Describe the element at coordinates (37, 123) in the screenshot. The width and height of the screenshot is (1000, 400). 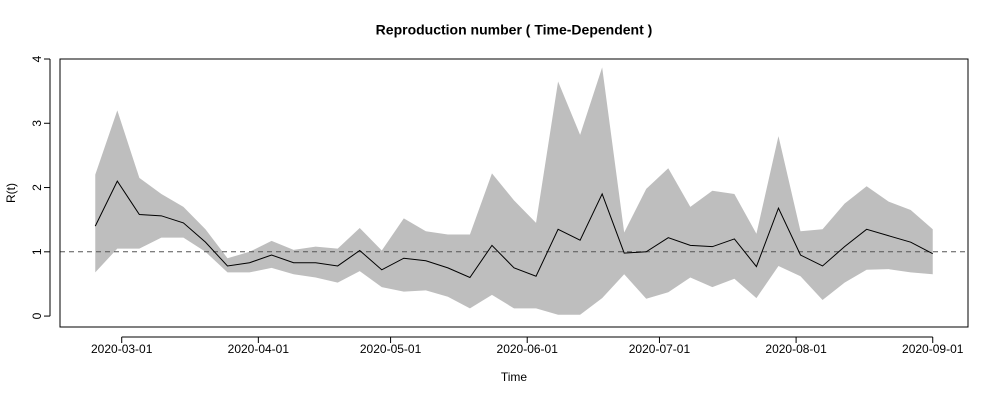
I see `y-tick-label: 3` at that location.